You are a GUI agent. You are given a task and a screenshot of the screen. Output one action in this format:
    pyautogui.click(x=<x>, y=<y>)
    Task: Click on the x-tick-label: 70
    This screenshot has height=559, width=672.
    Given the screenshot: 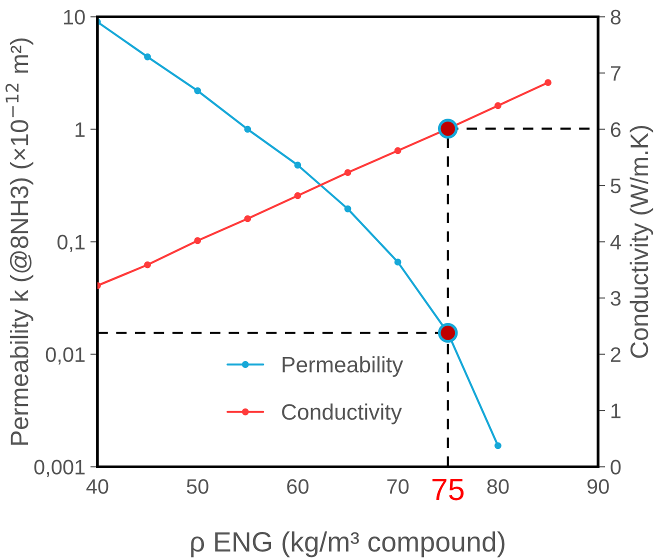 What is the action you would take?
    pyautogui.click(x=398, y=486)
    